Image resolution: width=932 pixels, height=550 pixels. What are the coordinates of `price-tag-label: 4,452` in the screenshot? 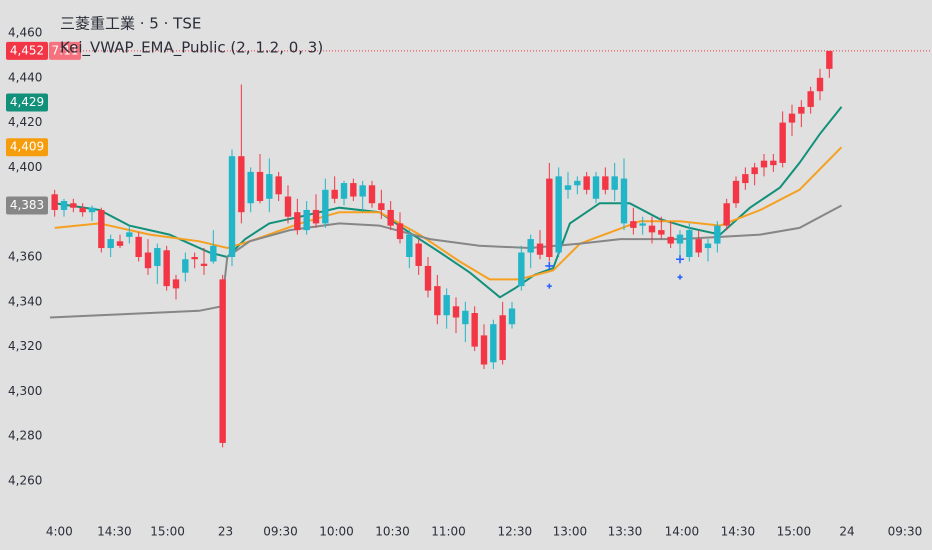 It's located at (27, 50).